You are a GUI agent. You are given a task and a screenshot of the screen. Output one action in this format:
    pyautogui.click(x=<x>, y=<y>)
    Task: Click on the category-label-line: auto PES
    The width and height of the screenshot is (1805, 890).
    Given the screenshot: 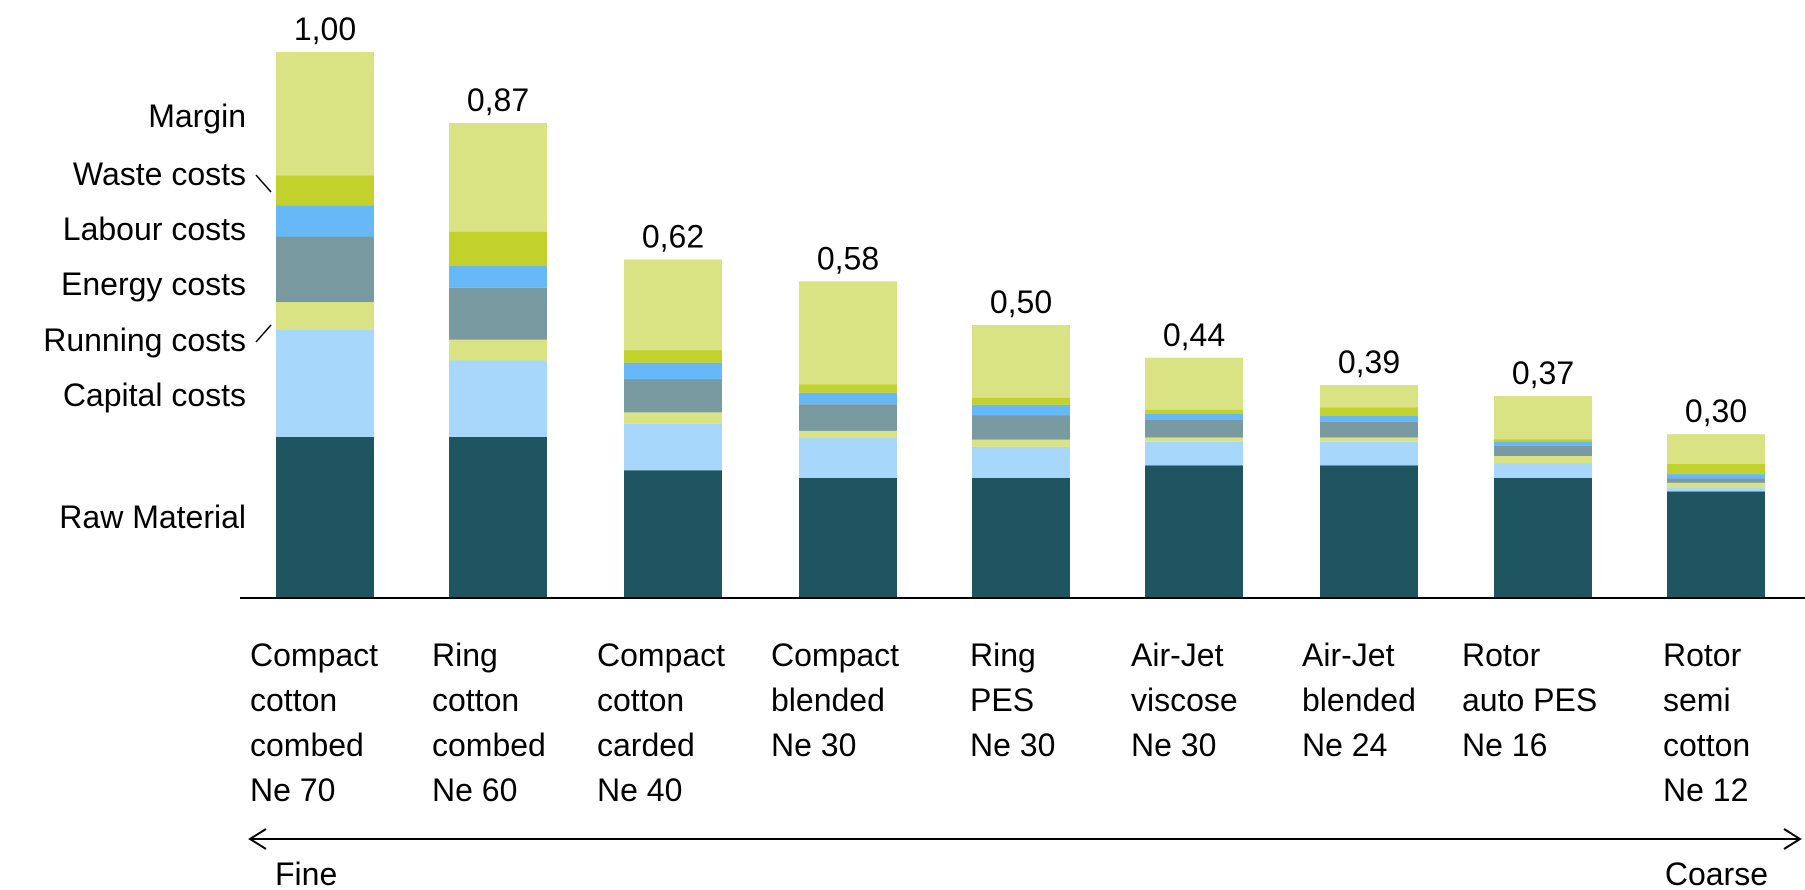 What is the action you would take?
    pyautogui.click(x=1529, y=700)
    